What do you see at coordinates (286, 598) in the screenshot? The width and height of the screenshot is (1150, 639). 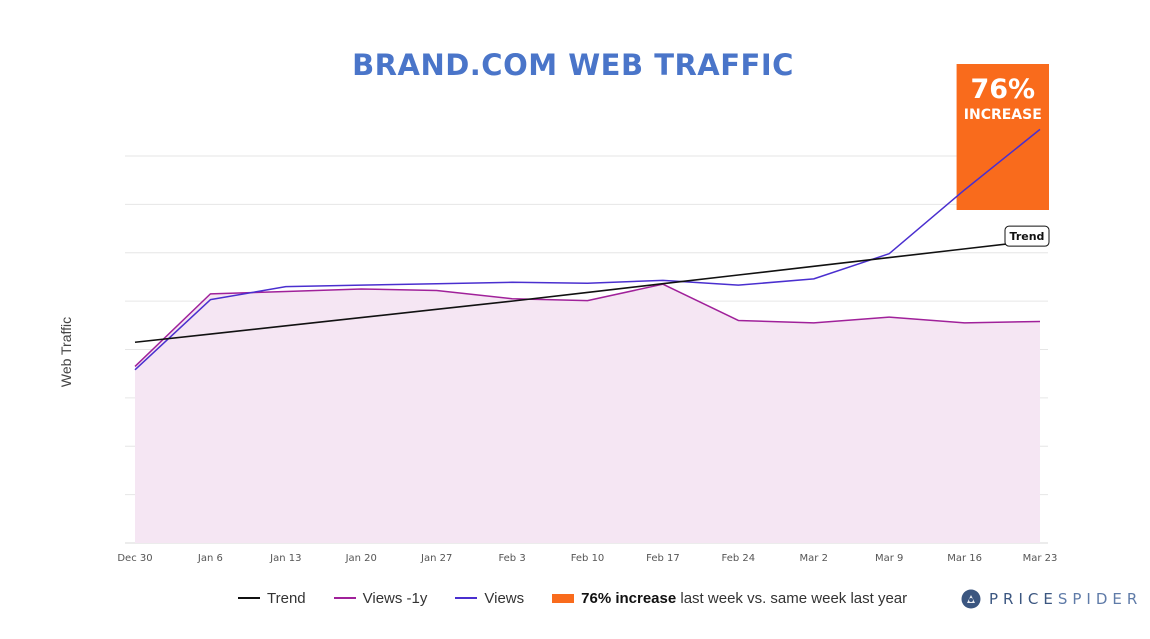 I see `legend-label-trend: Trend` at bounding box center [286, 598].